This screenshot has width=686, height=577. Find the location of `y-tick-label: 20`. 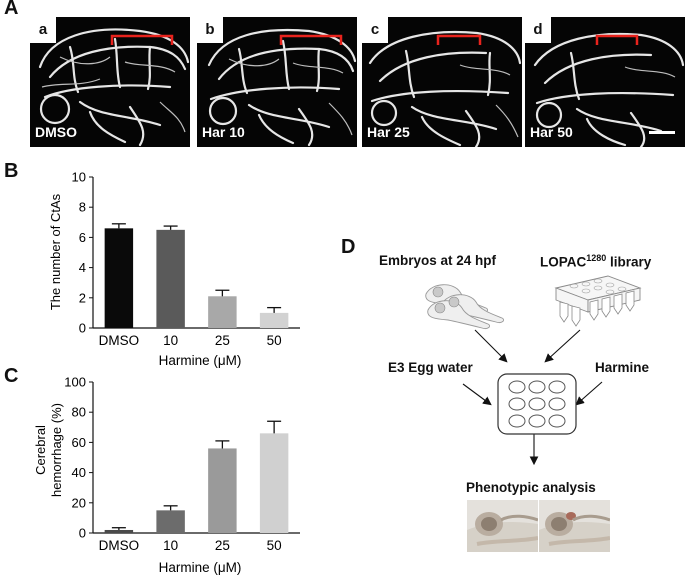

y-tick-label: 20 is located at coordinates (79, 502).